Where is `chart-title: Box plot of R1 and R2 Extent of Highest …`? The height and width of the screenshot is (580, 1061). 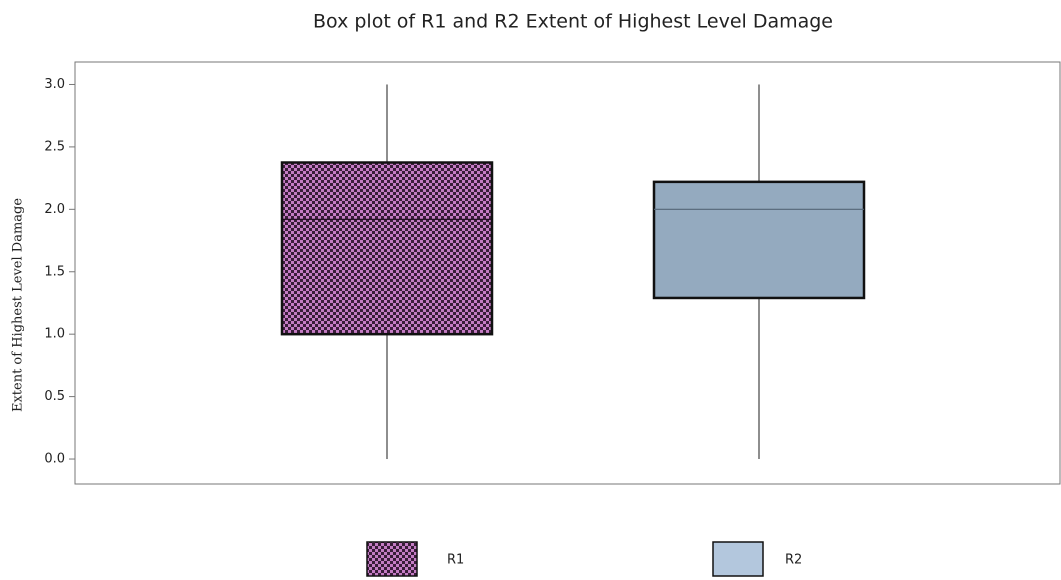
chart-title: Box plot of R1 and R2 Extent of Highest … is located at coordinates (573, 22).